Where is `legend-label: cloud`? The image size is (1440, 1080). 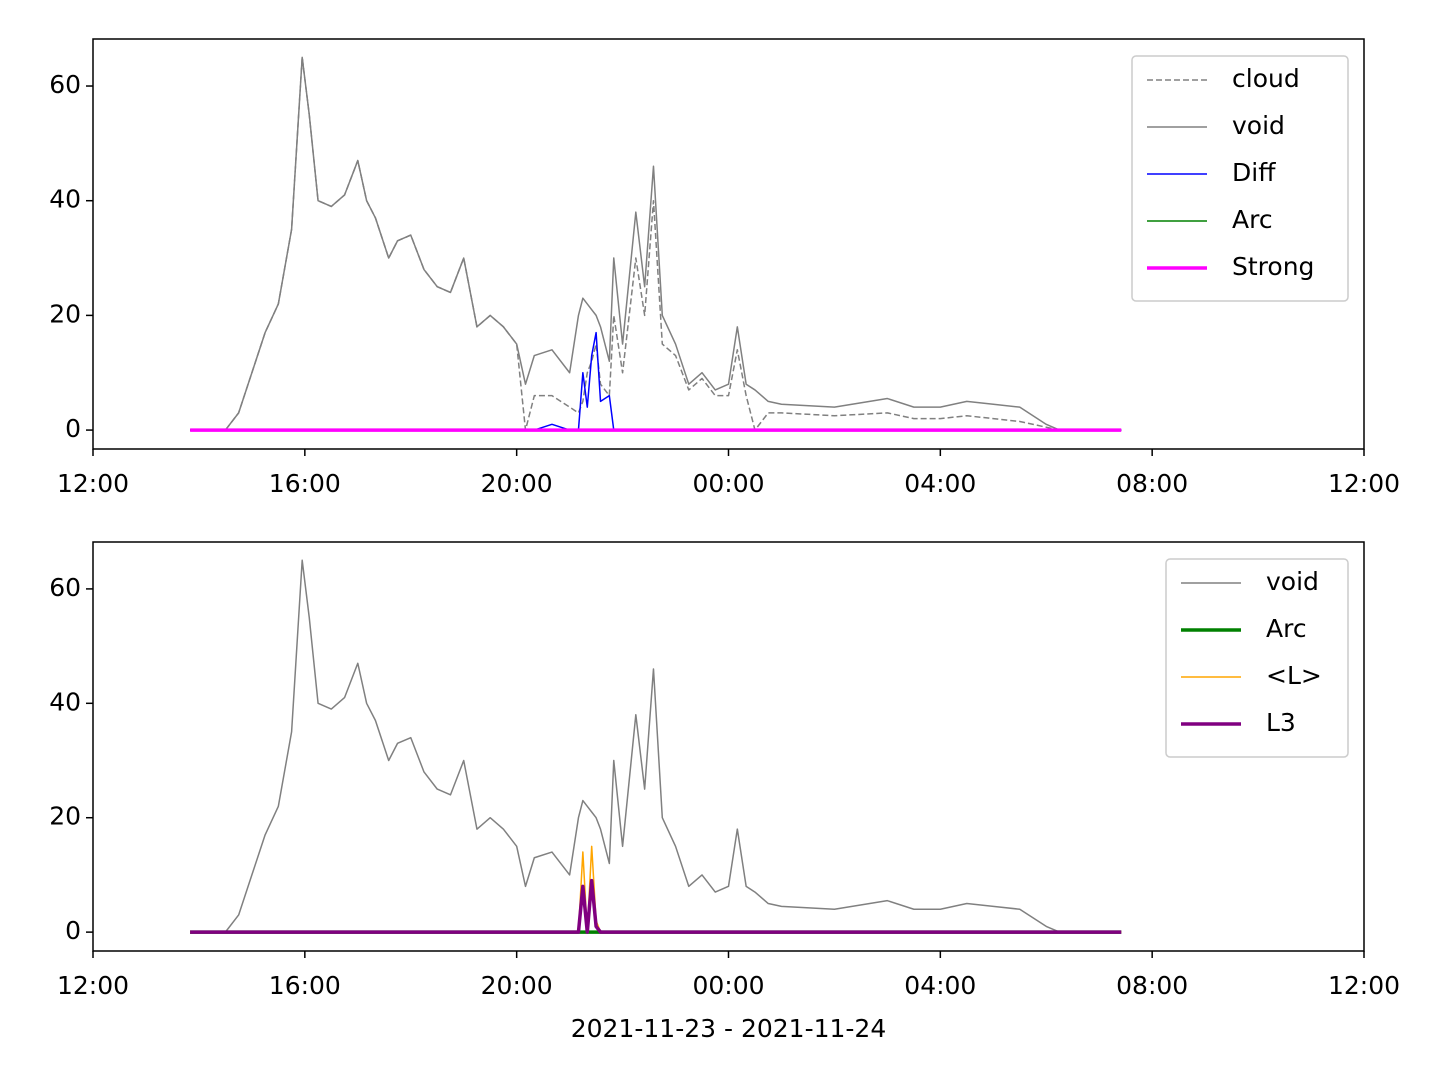 legend-label: cloud is located at coordinates (1266, 78).